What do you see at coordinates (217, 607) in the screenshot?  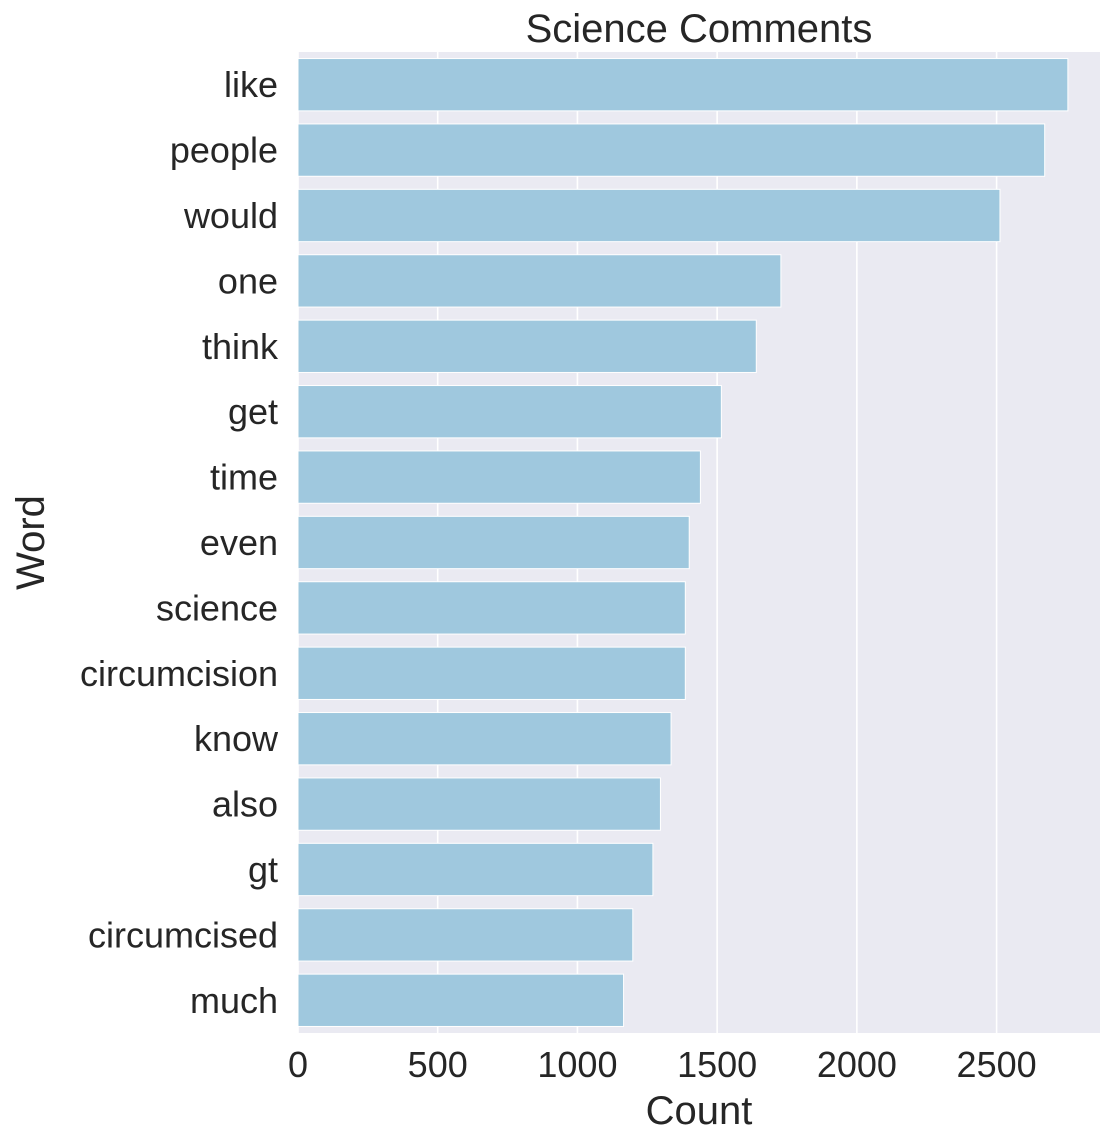 I see `y-tick-label: science` at bounding box center [217, 607].